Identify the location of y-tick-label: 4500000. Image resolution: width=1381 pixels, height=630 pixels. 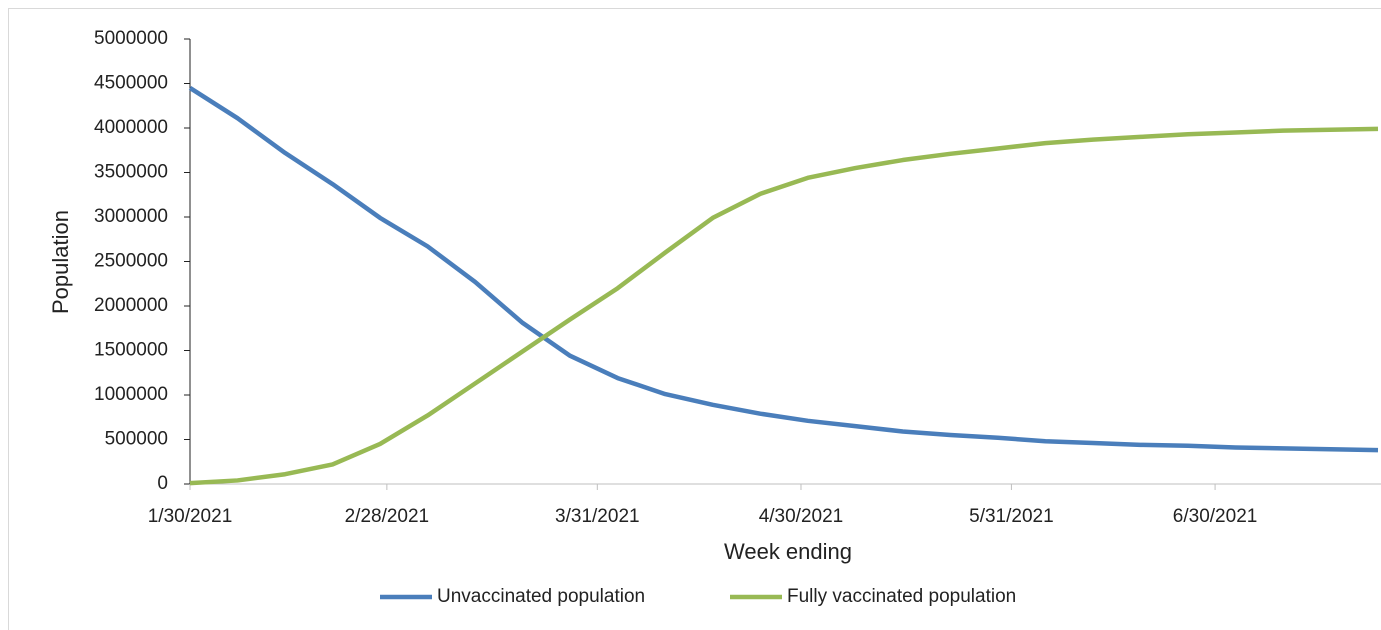
(131, 83).